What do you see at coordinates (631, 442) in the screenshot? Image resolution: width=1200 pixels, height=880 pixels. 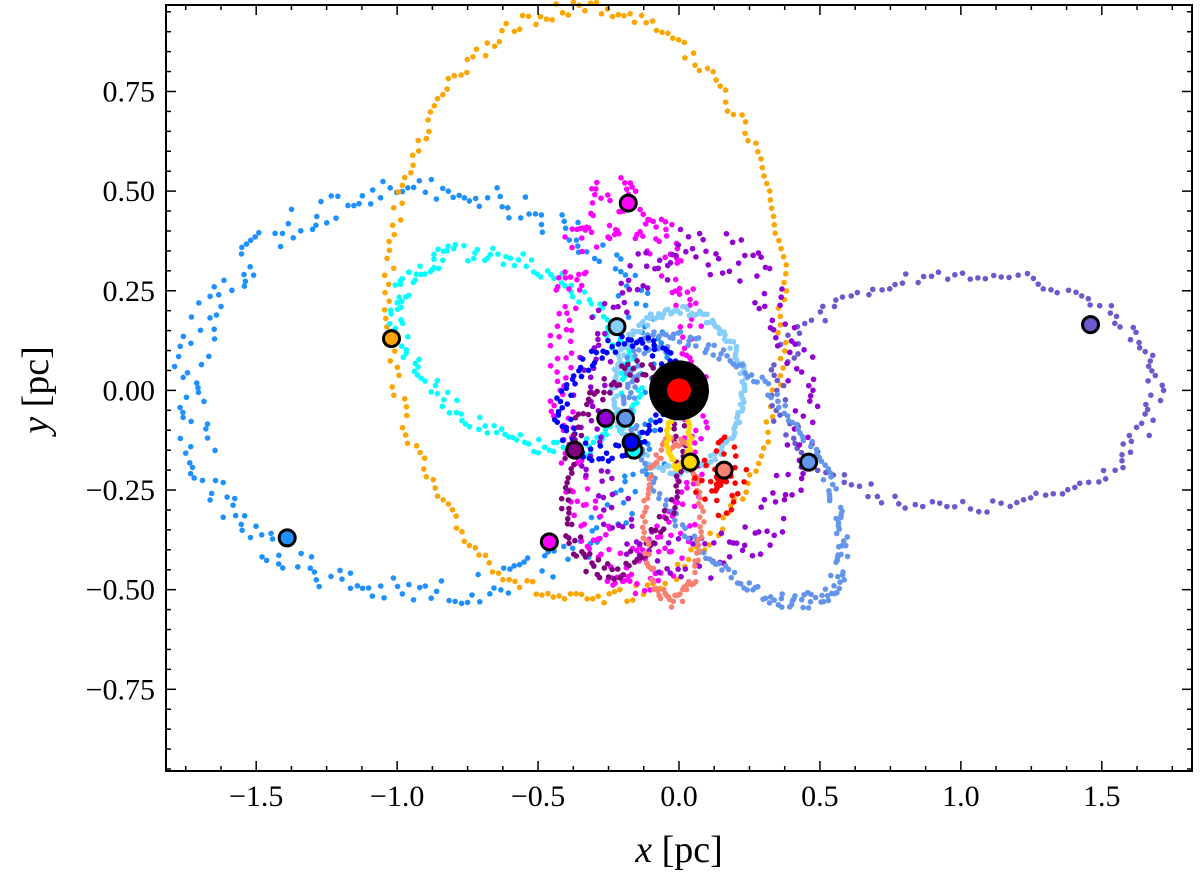 I see `orbit-blue-marker` at bounding box center [631, 442].